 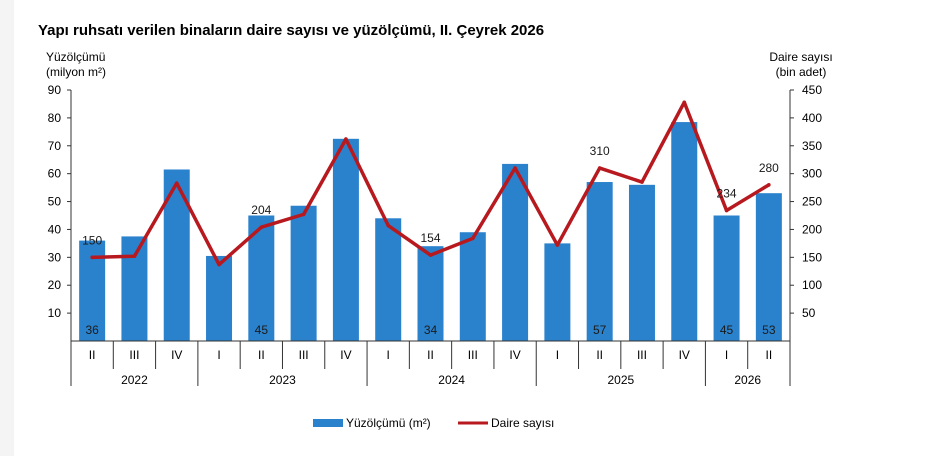 I want to click on line-data-label: 204, so click(x=261, y=210).